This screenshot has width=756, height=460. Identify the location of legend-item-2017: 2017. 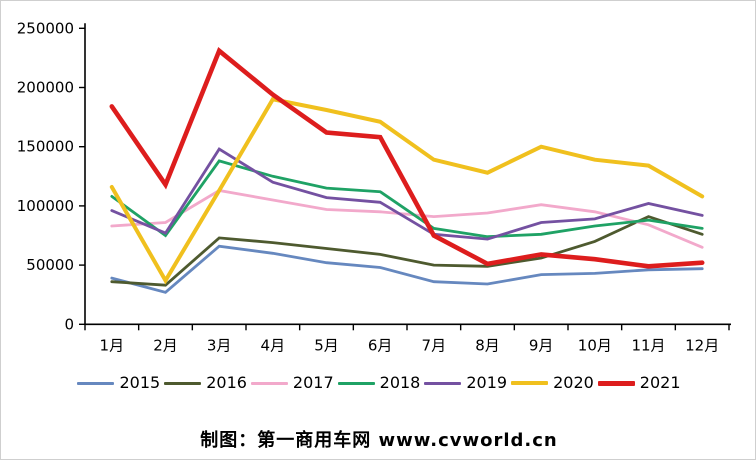
(292, 382).